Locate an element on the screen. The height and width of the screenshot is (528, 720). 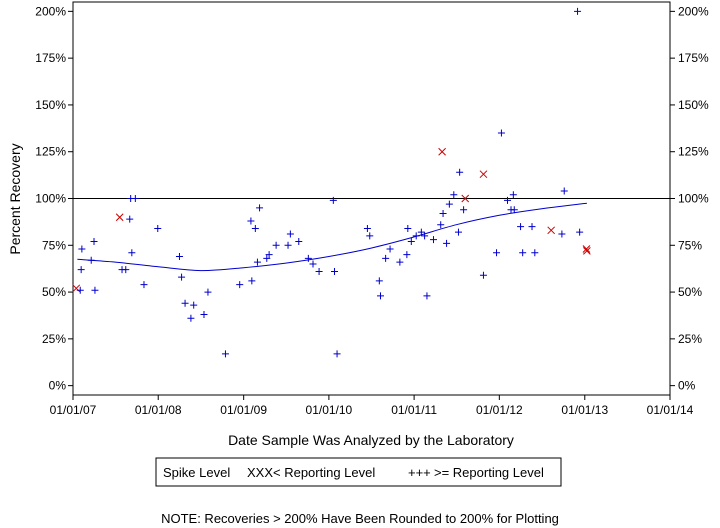
legend-label-above: >= Reporting Level is located at coordinates (489, 472).